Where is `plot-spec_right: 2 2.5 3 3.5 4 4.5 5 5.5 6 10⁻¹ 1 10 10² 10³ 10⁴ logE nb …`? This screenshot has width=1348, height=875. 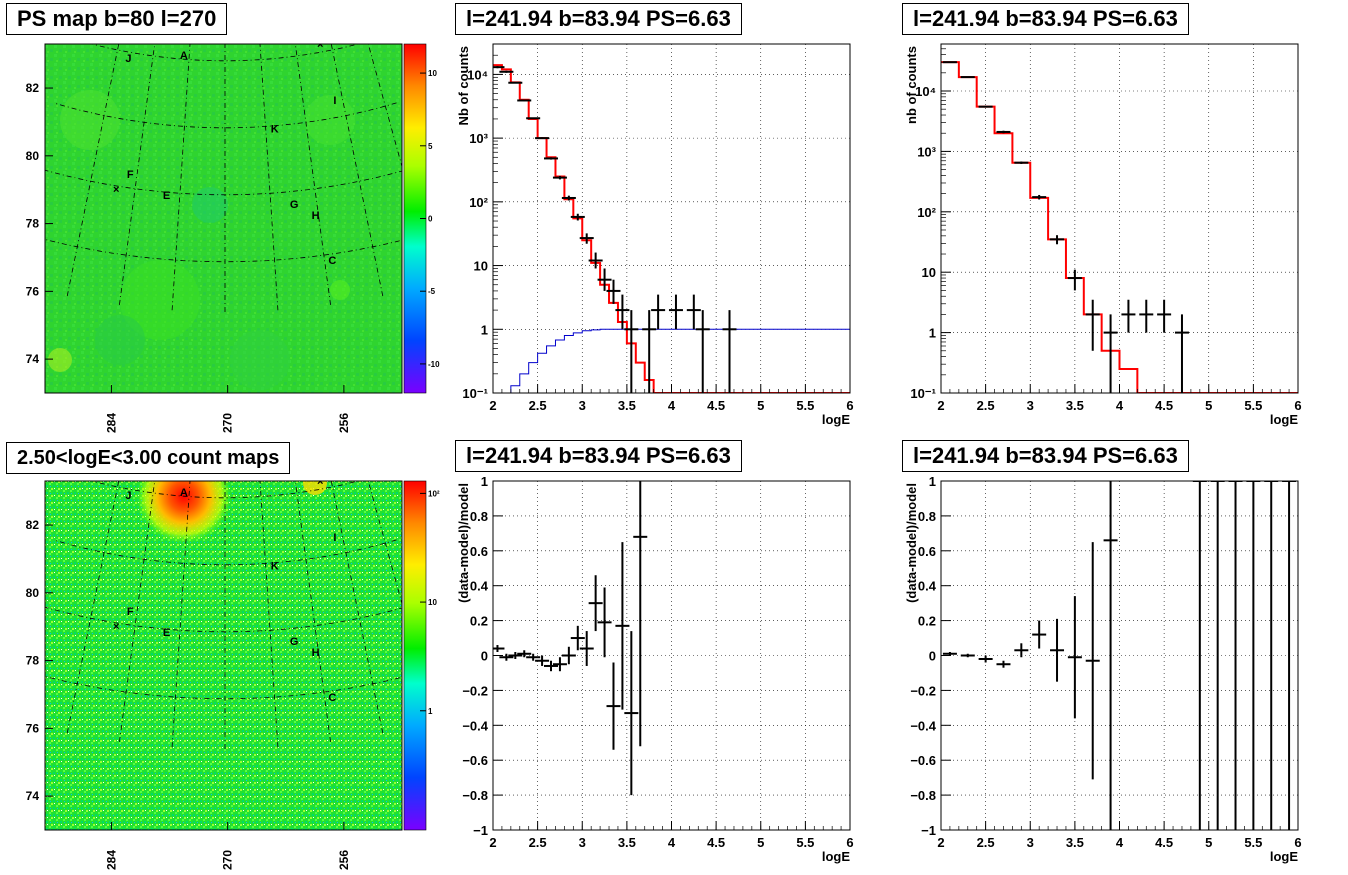
plot-spec_right: 2 2.5 3 3.5 4 4.5 5 5.5 6 10⁻¹ 1 10 10² 10³ 10⁴ logE nb … is located at coordinates (1103, 235).